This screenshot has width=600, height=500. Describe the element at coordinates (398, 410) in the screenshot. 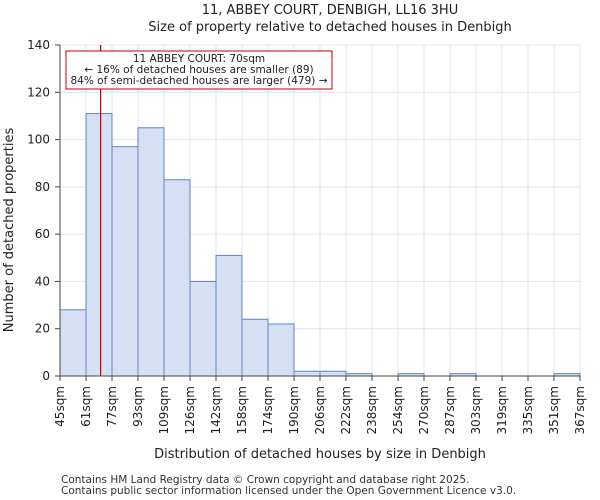

I see `x-tick-label: 254sqm` at that location.